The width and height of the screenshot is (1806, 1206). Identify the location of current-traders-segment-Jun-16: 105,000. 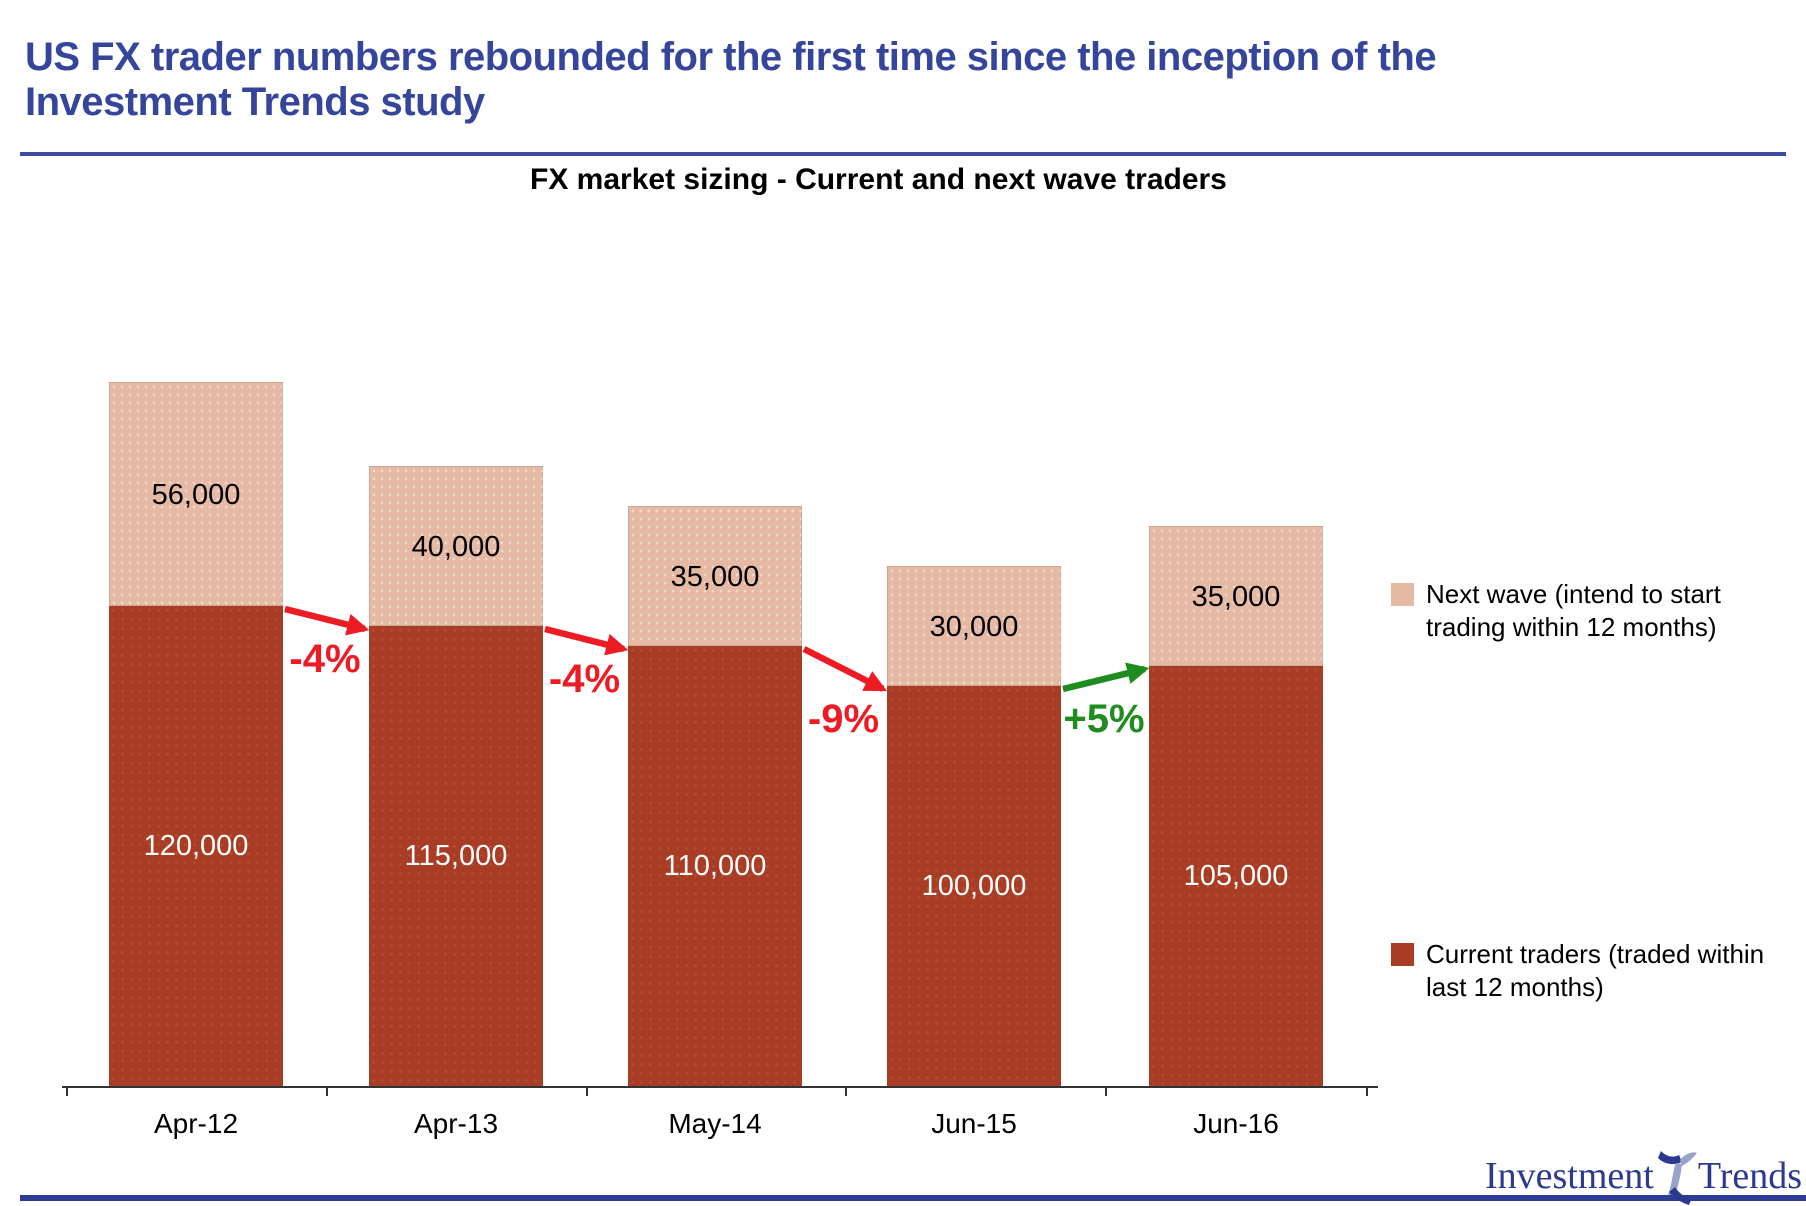
(1236, 876).